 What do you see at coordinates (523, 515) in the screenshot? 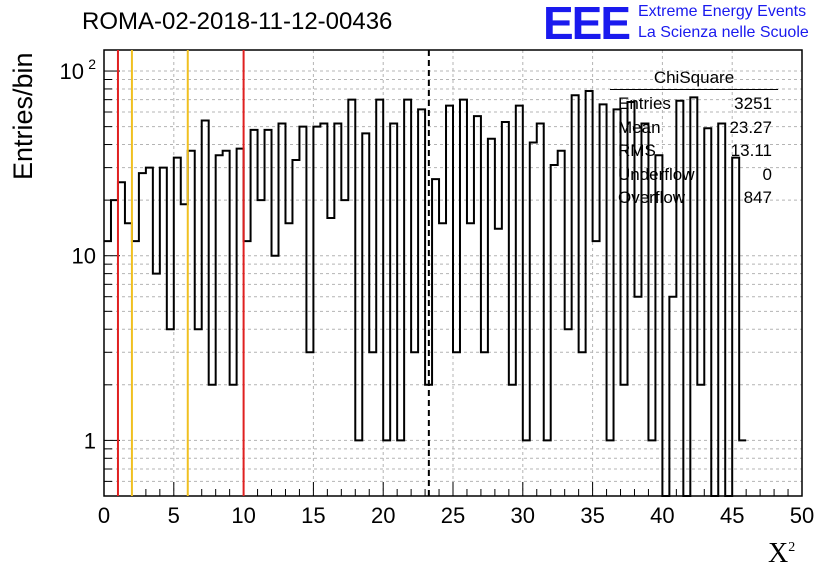
I see `x-tick-label: 30` at bounding box center [523, 515].